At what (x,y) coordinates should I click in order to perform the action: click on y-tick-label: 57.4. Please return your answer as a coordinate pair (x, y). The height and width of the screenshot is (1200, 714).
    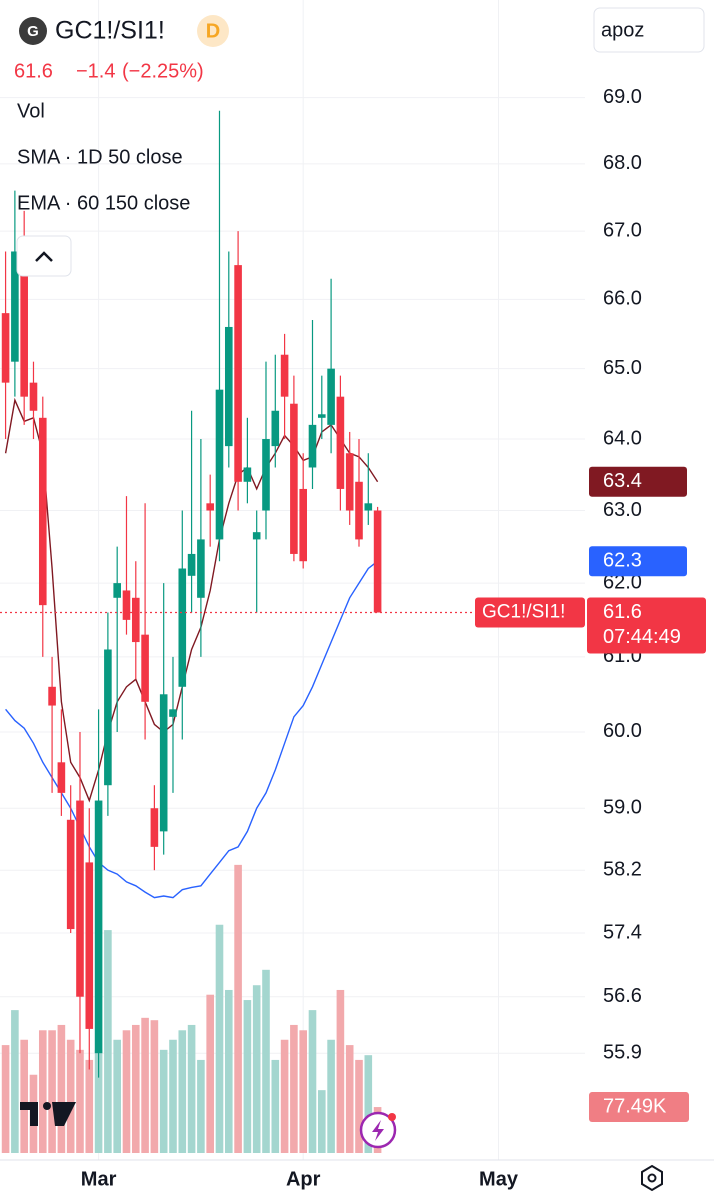
    Looking at the image, I should click on (622, 932).